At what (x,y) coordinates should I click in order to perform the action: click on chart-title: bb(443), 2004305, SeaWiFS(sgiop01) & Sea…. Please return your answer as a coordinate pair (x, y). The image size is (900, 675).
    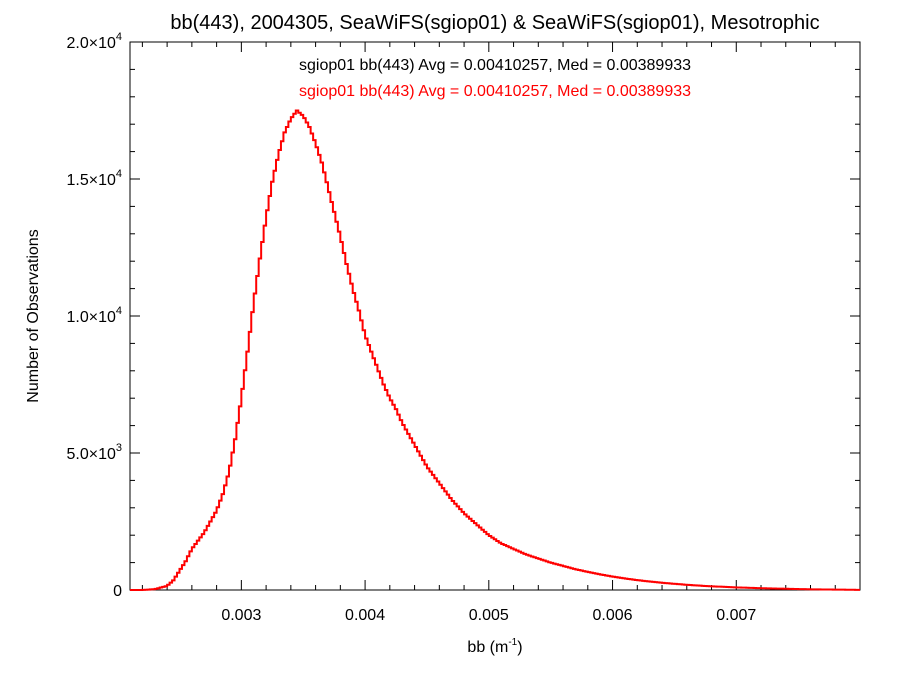
    Looking at the image, I should click on (494, 23).